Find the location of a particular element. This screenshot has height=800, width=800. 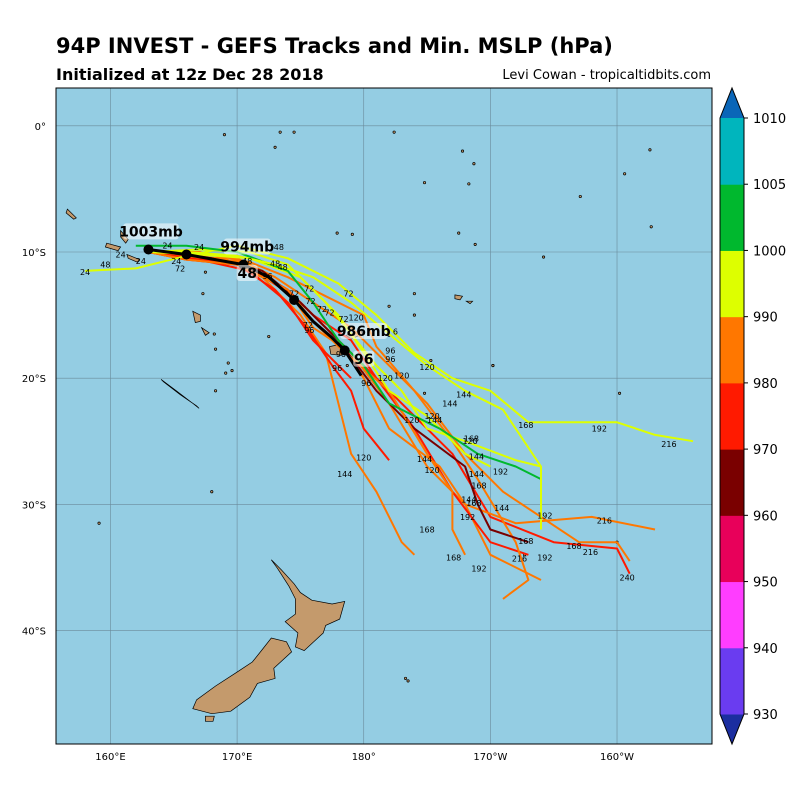

annotation-text: 994mb is located at coordinates (247, 247).